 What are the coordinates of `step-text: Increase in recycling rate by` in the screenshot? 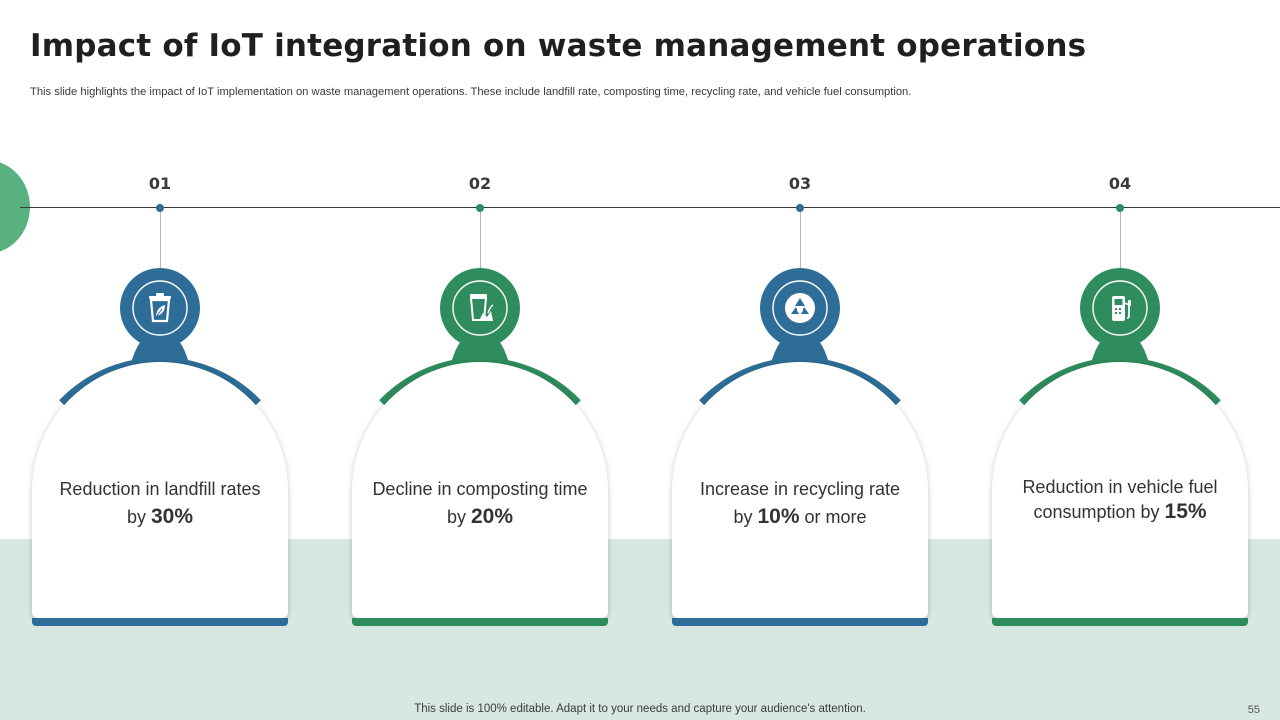 It's located at (800, 503).